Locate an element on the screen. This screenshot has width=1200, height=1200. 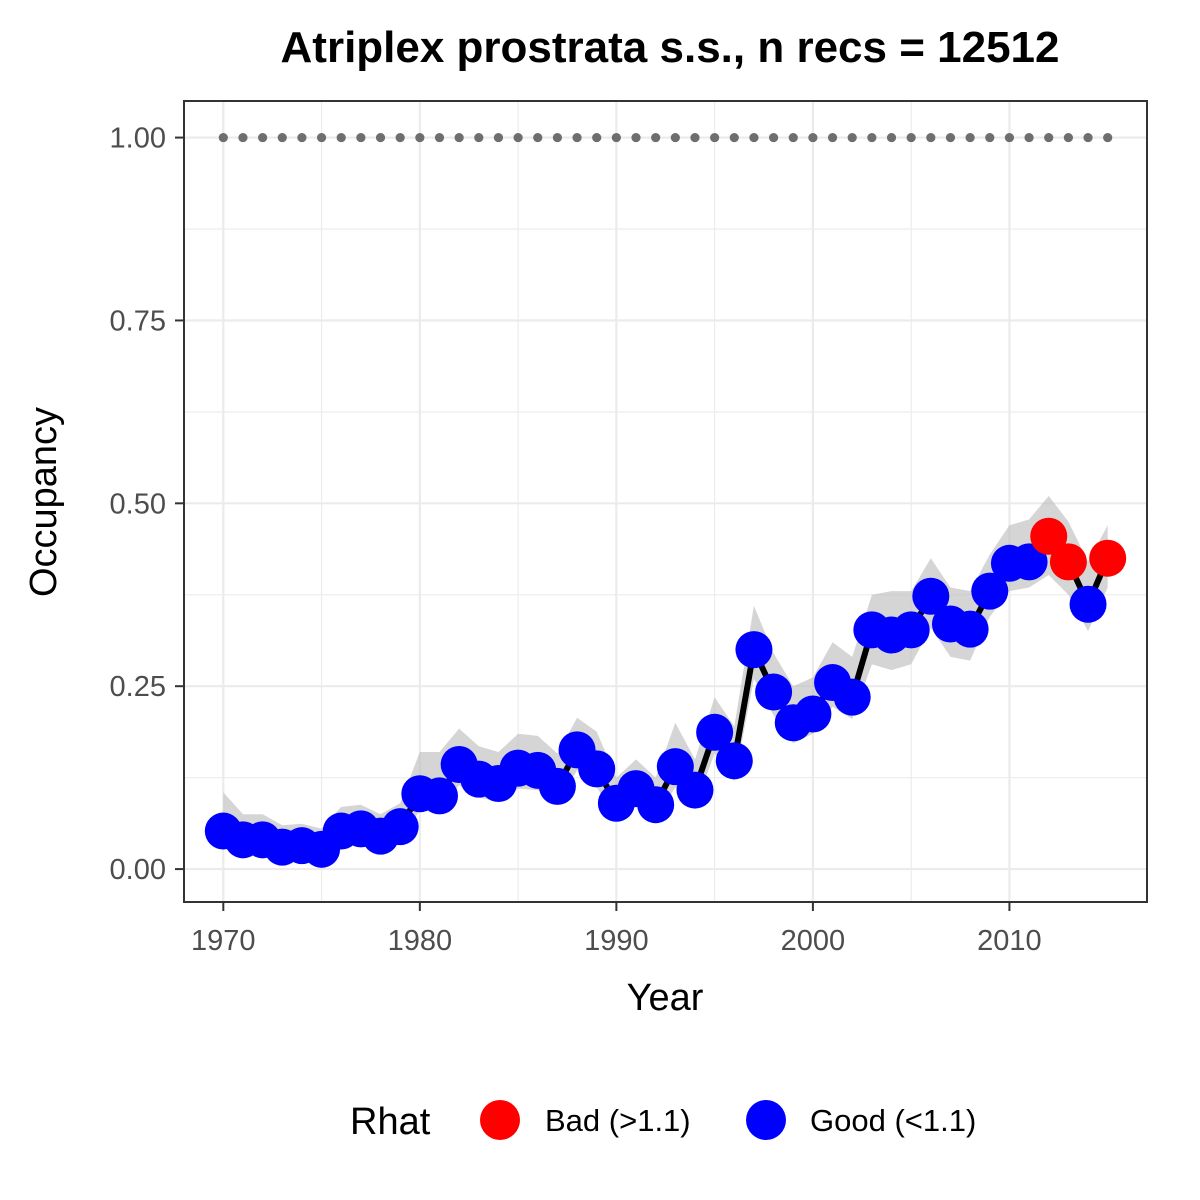
legend-label-bad: Bad (>1.1) is located at coordinates (618, 1120).